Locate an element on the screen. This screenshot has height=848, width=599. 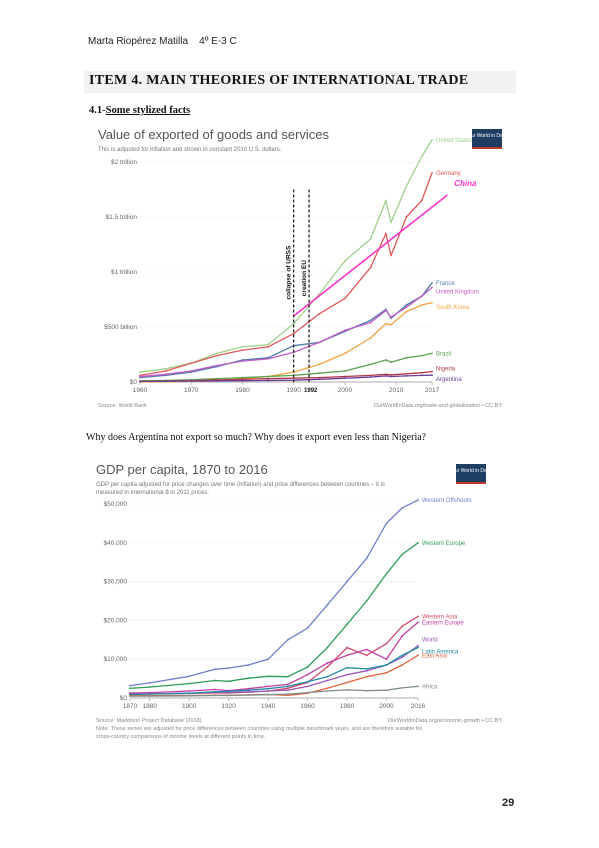
series-line-south-korea is located at coordinates (286, 342).